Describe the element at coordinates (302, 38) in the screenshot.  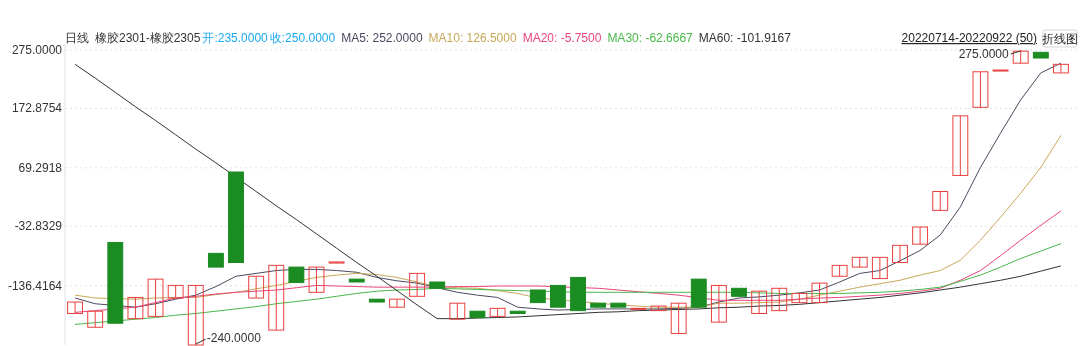
I see `text: 收:250.0000` at that location.